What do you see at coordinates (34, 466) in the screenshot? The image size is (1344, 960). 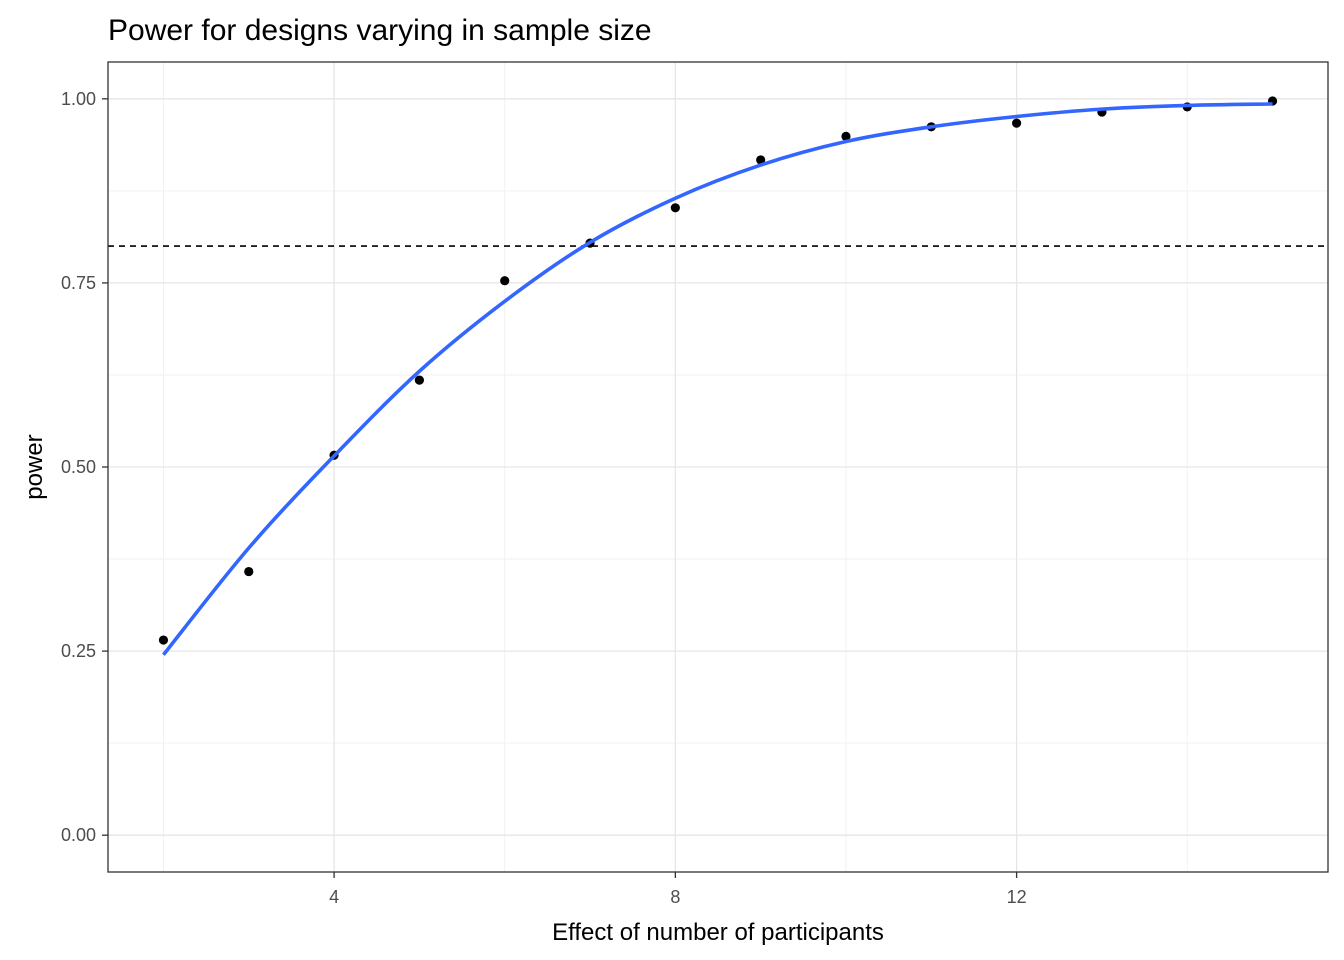 I see `y-axis-title: power` at bounding box center [34, 466].